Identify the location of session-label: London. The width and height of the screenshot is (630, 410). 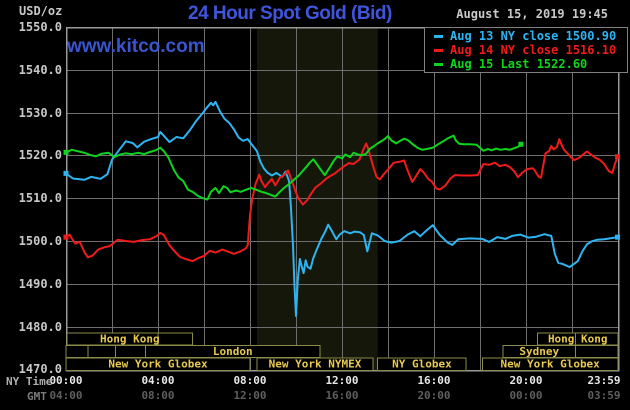
(233, 351).